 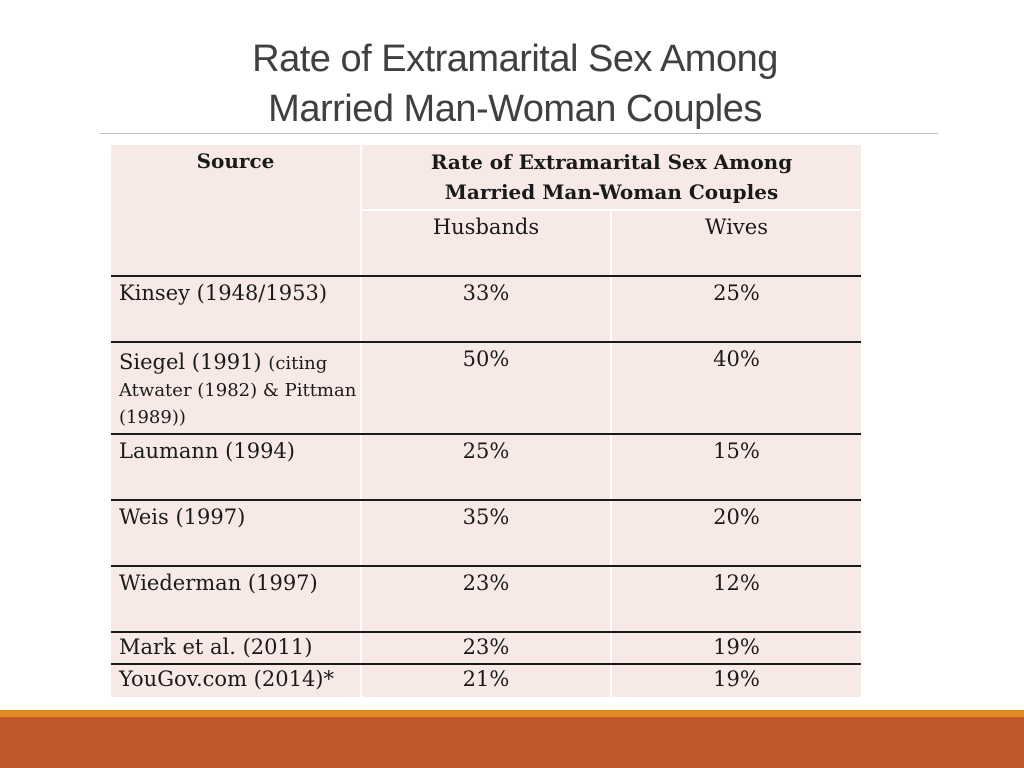 I want to click on footer-accent-stripe, so click(x=512, y=713).